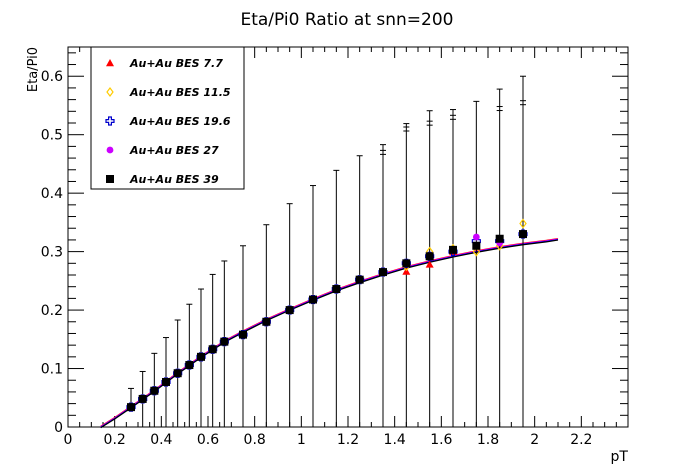 Image resolution: width=698 pixels, height=475 pixels. What do you see at coordinates (488, 440) in the screenshot?
I see `x-tick-label: 1.8` at bounding box center [488, 440].